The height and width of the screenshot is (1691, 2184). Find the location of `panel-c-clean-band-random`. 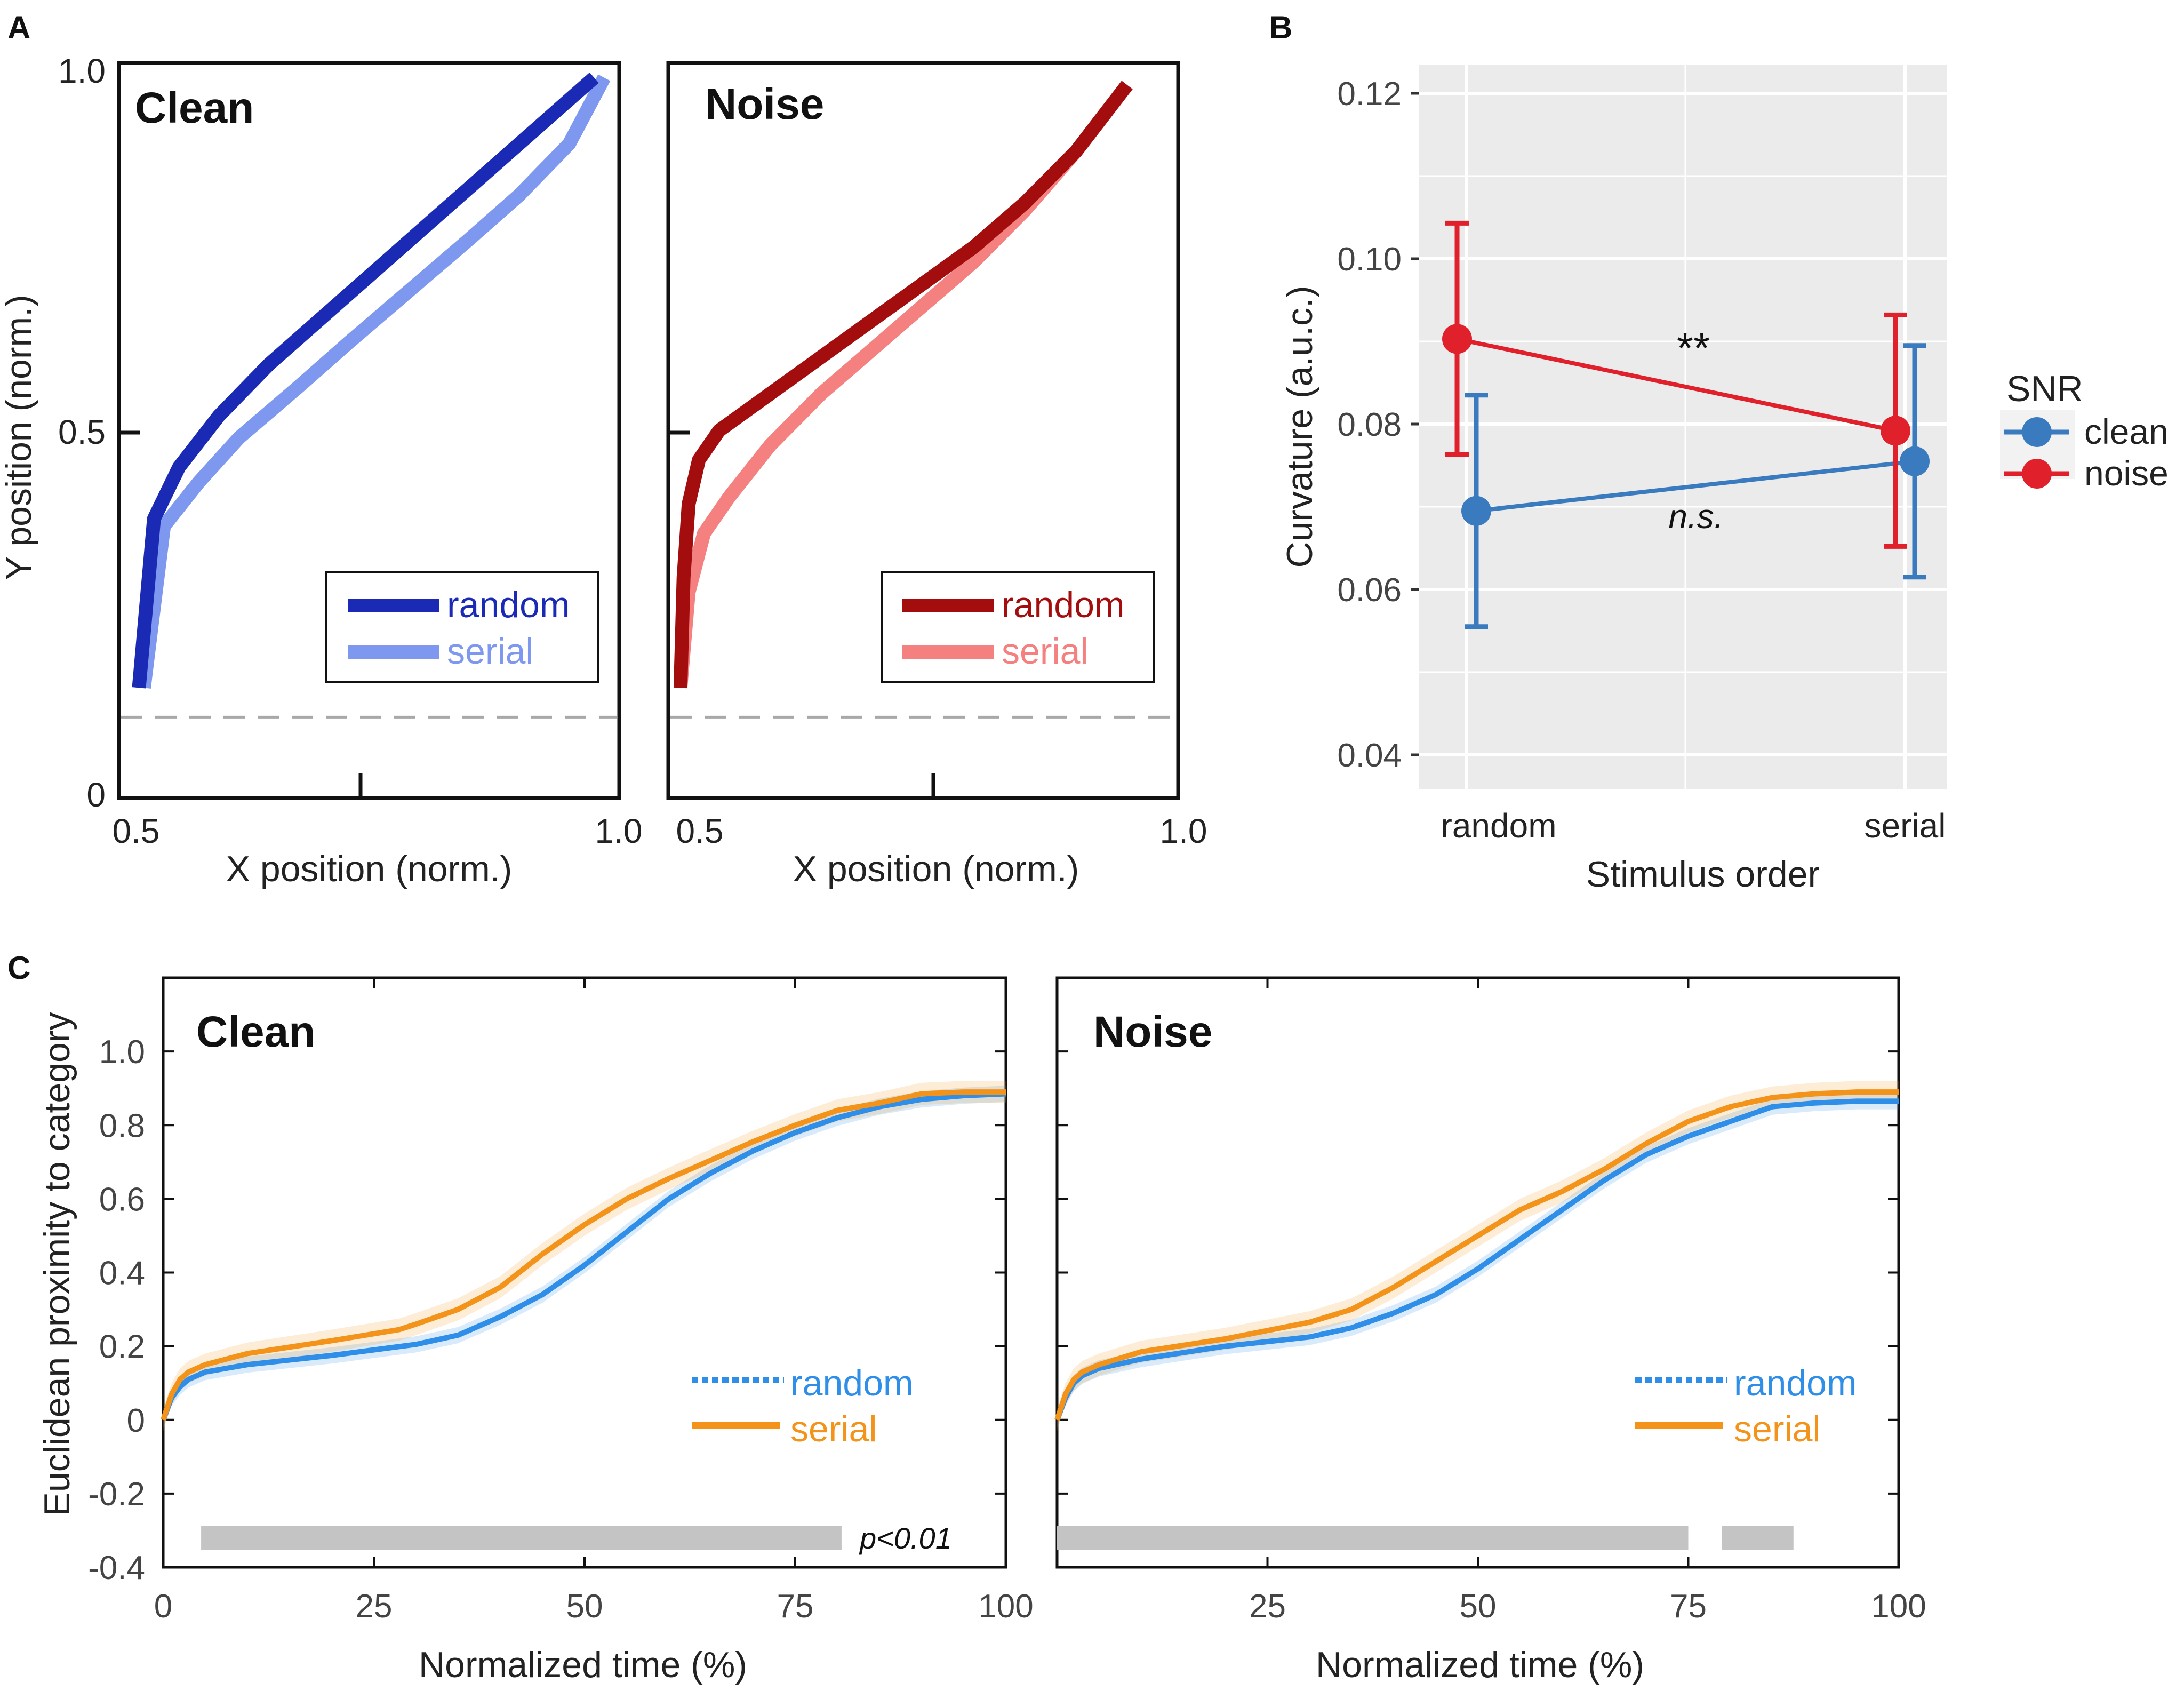

panel-c-clean-band-random is located at coordinates (584, 1257).